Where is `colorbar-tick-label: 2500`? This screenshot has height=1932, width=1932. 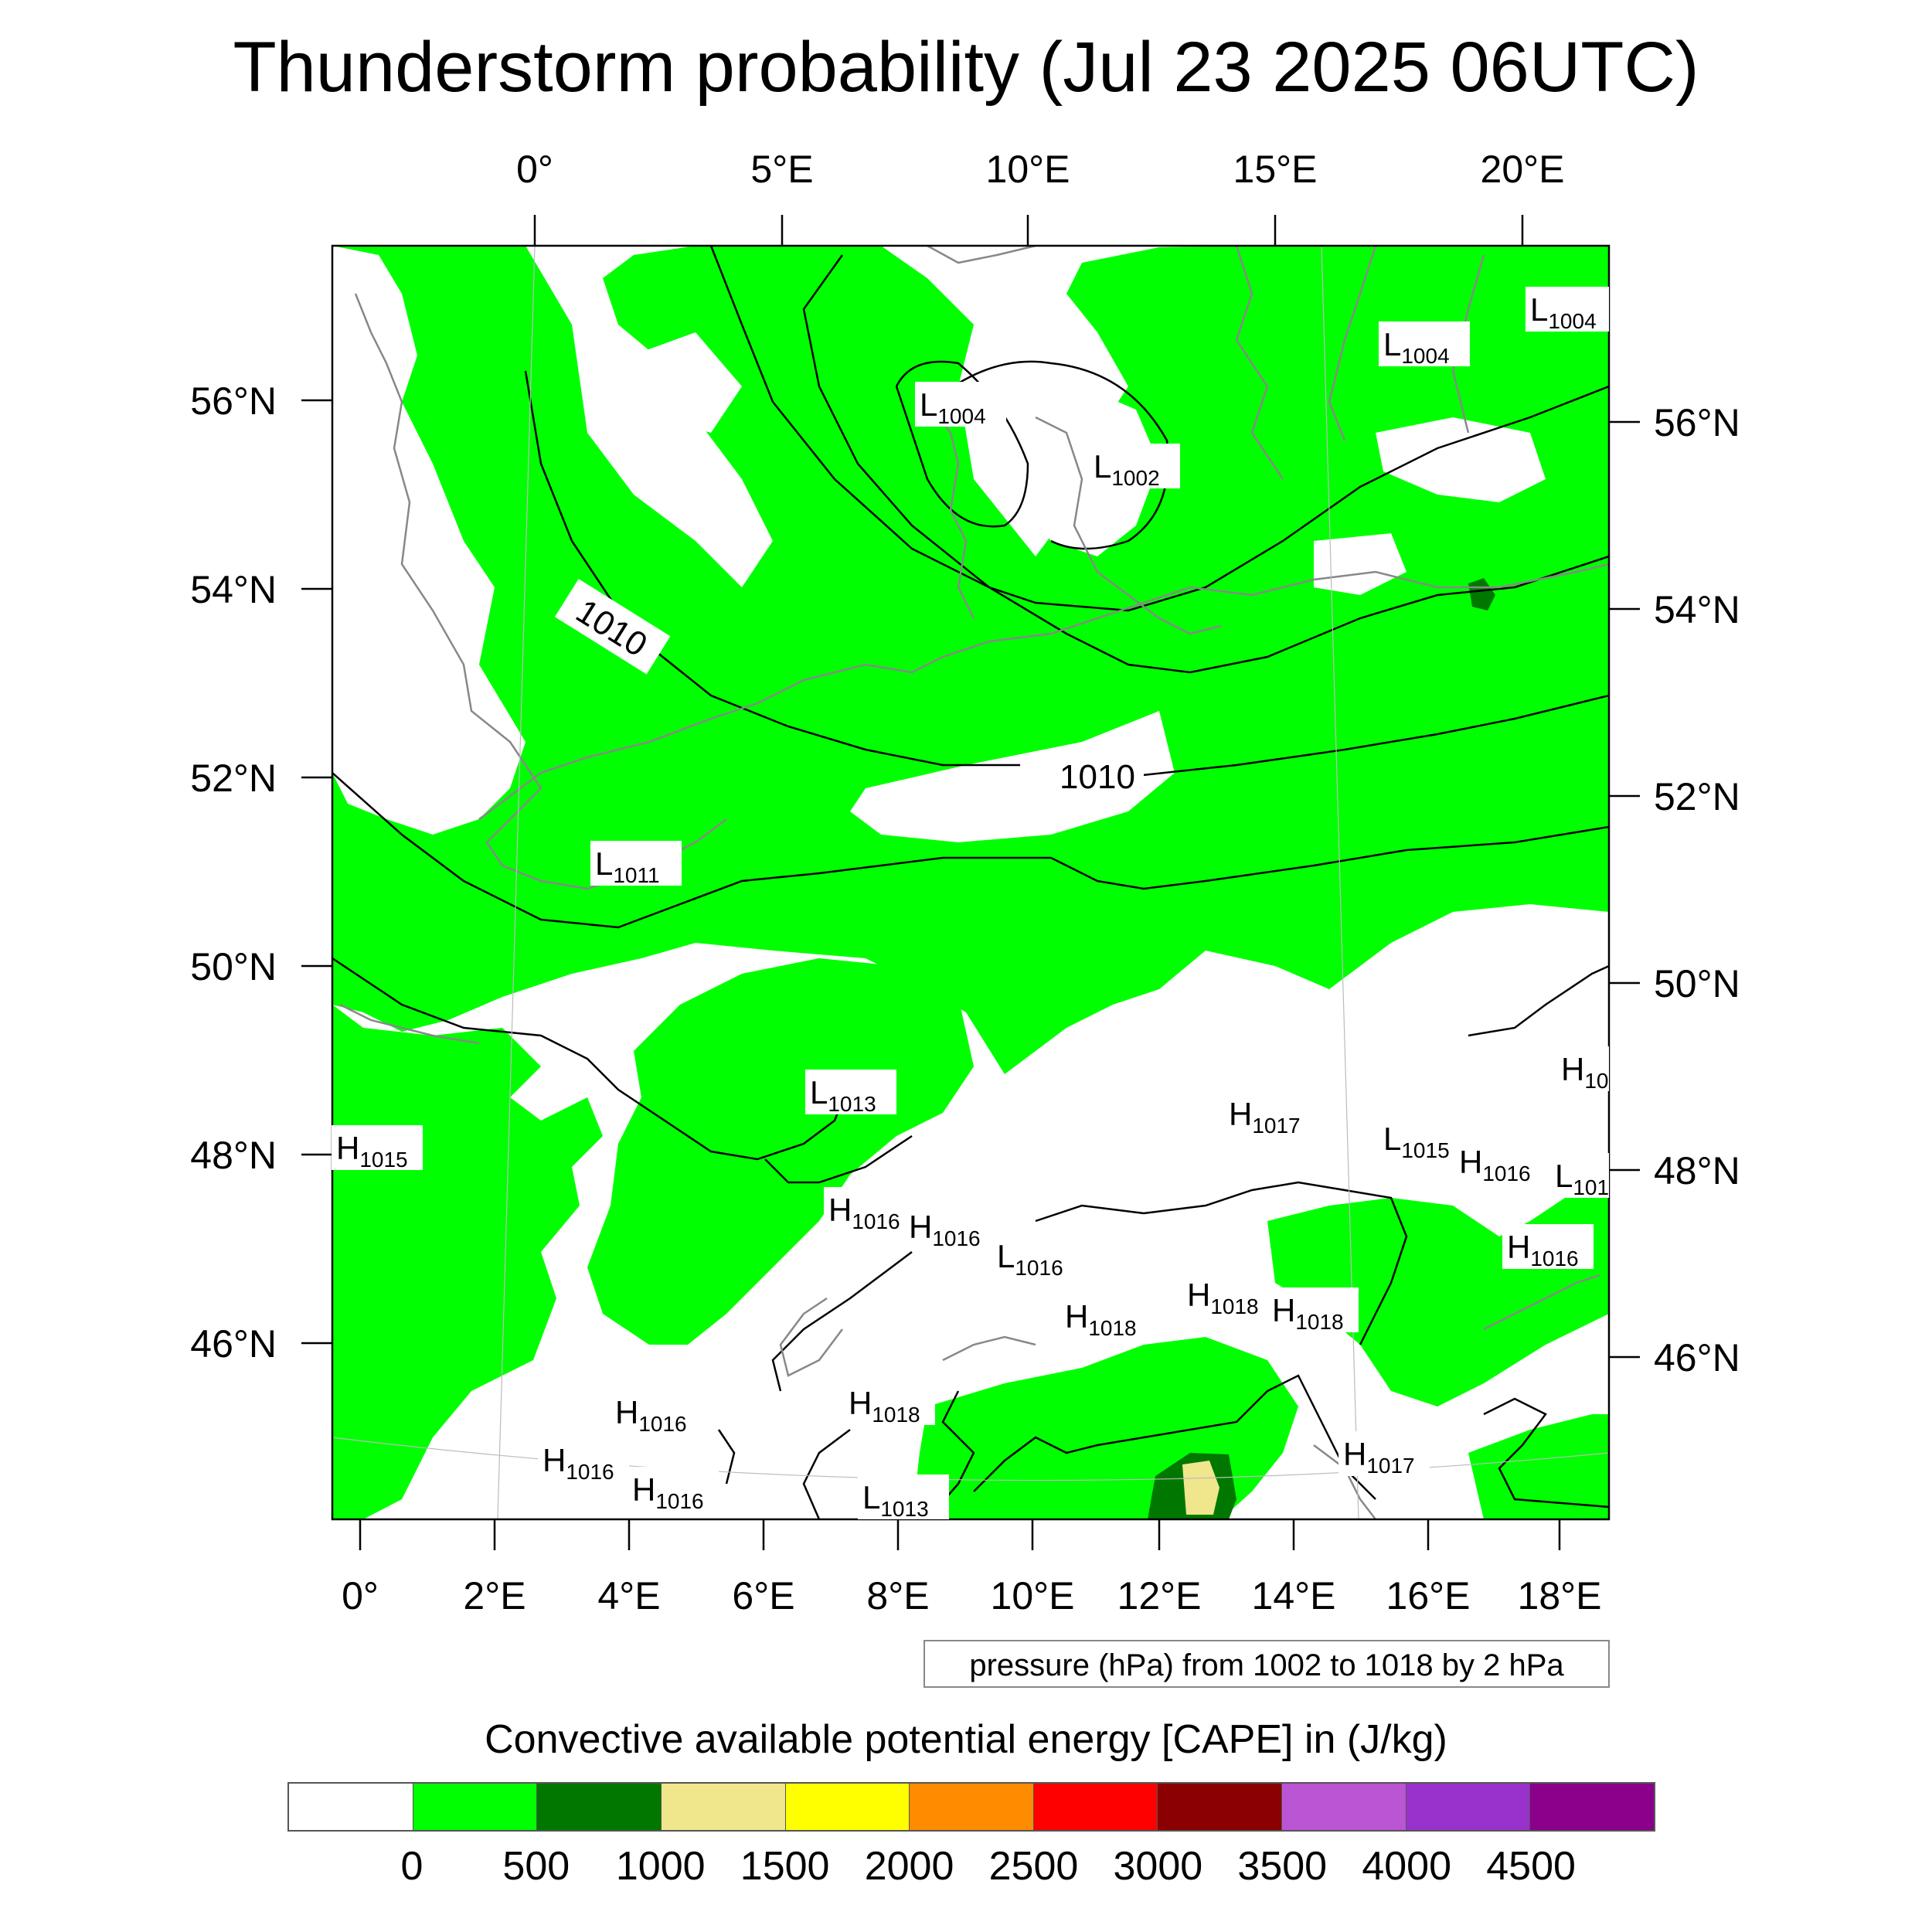
colorbar-tick-label: 2500 is located at coordinates (1034, 1867).